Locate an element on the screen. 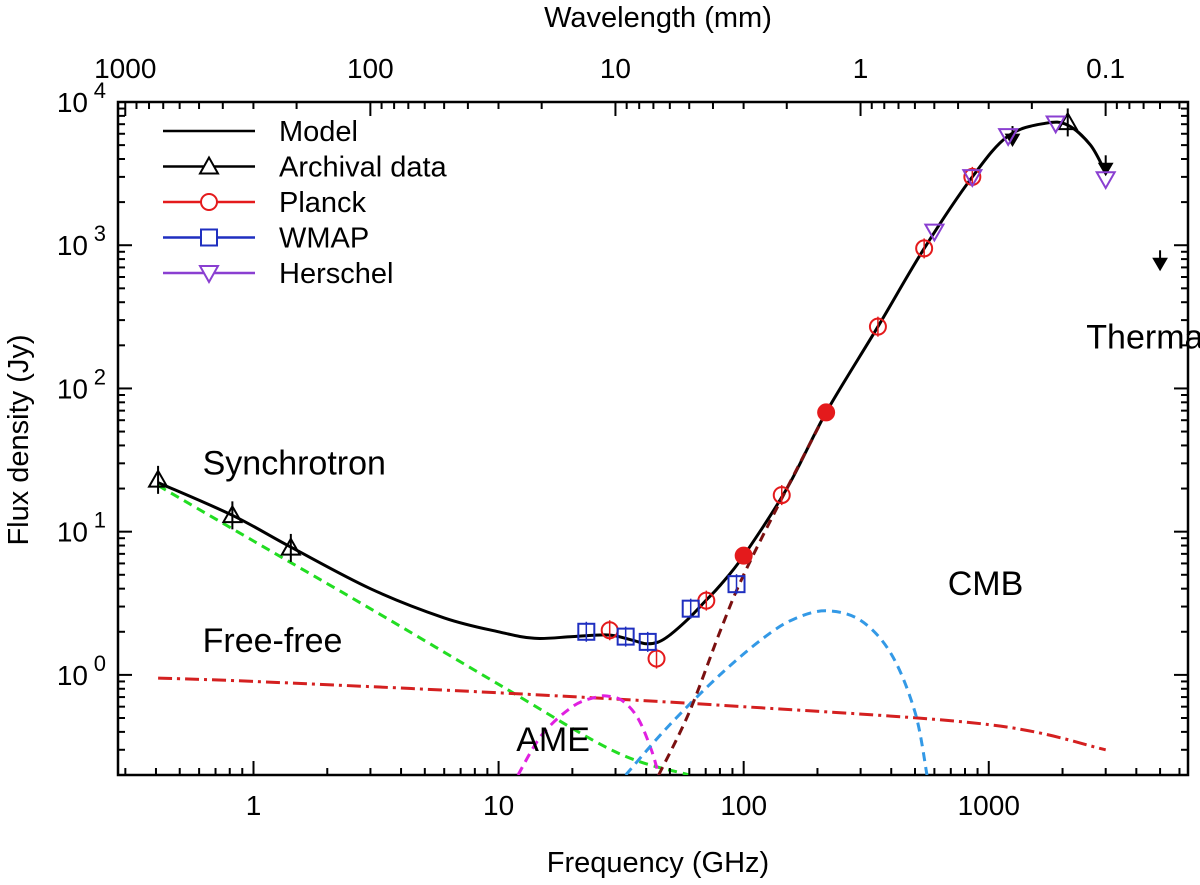 The height and width of the screenshot is (885, 1200). x-tick-label: 1000 is located at coordinates (989, 805).